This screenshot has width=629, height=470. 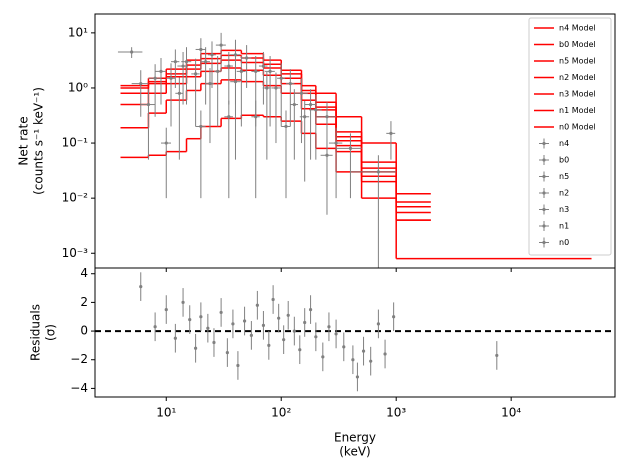 What do you see at coordinates (577, 28) in the screenshot?
I see `legend-label: n4 Model` at bounding box center [577, 28].